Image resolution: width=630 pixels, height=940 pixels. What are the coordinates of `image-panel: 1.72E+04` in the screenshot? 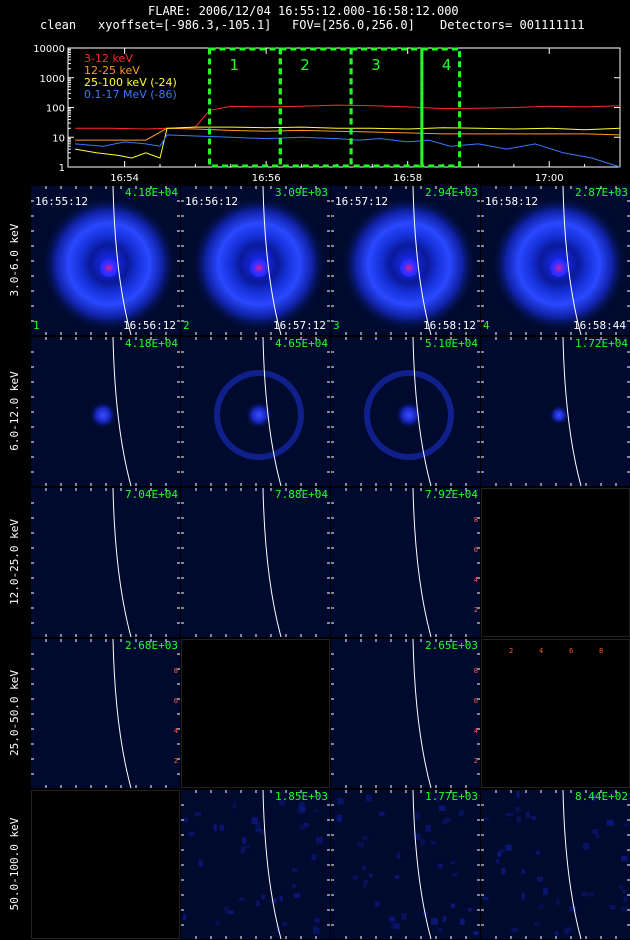 It's located at (555, 411).